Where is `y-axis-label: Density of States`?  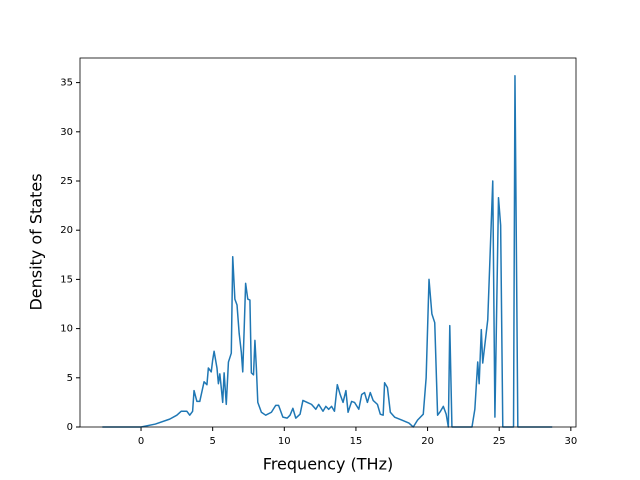 y-axis-label: Density of States is located at coordinates (36, 241).